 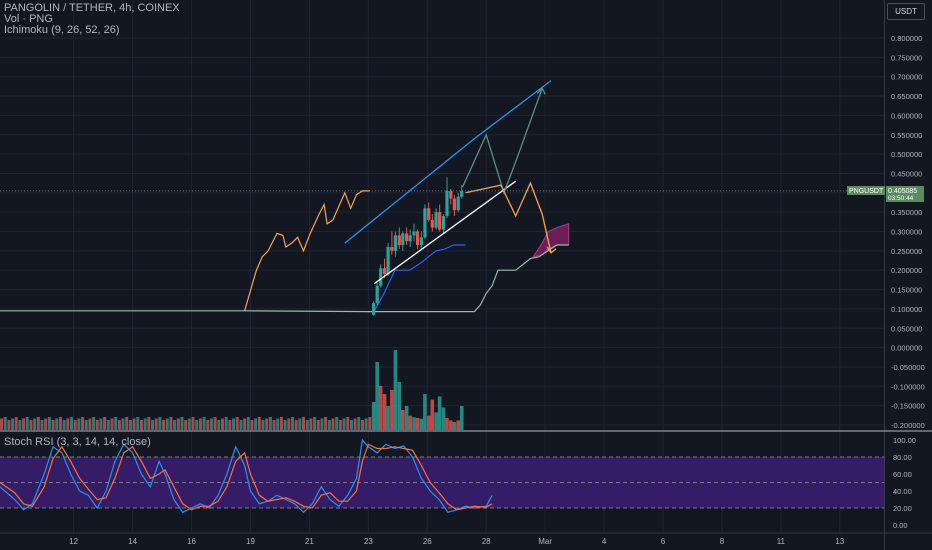 What do you see at coordinates (62, 30) in the screenshot?
I see `ichimoku-indicator-label: Ichimoku (9, 26, 52, 26)` at bounding box center [62, 30].